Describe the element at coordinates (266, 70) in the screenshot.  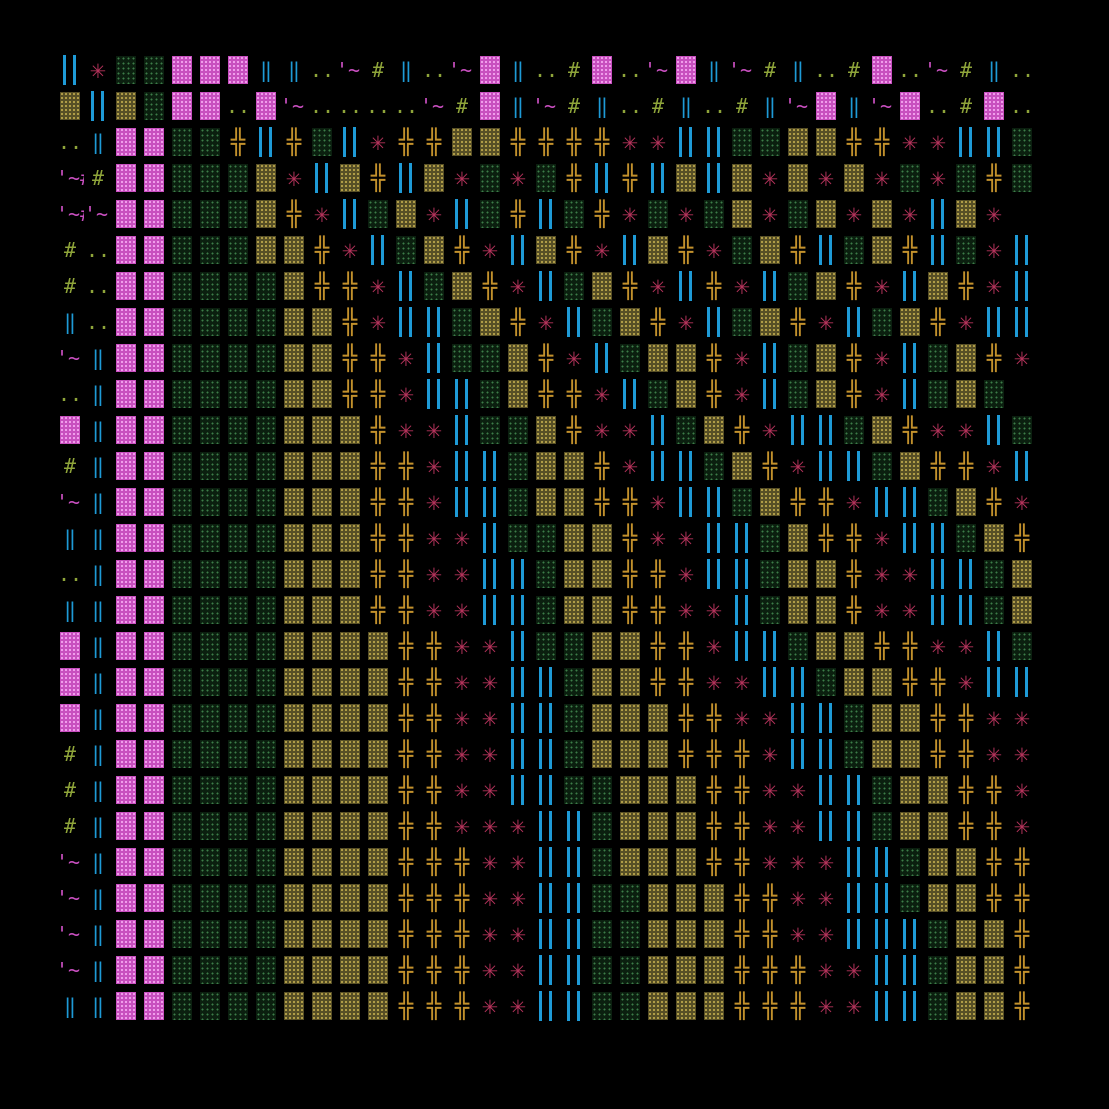
I see `double-vertical-glyph: ‖` at that location.